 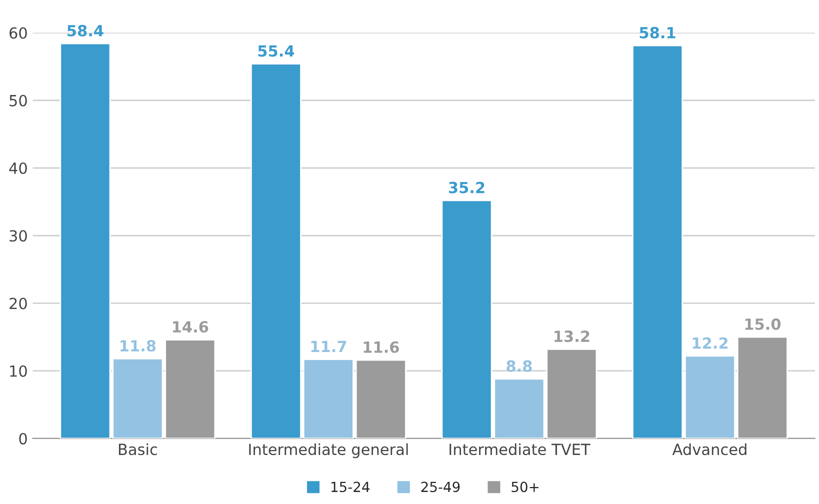 What do you see at coordinates (18, 371) in the screenshot?
I see `y-tick-label: 10` at bounding box center [18, 371].